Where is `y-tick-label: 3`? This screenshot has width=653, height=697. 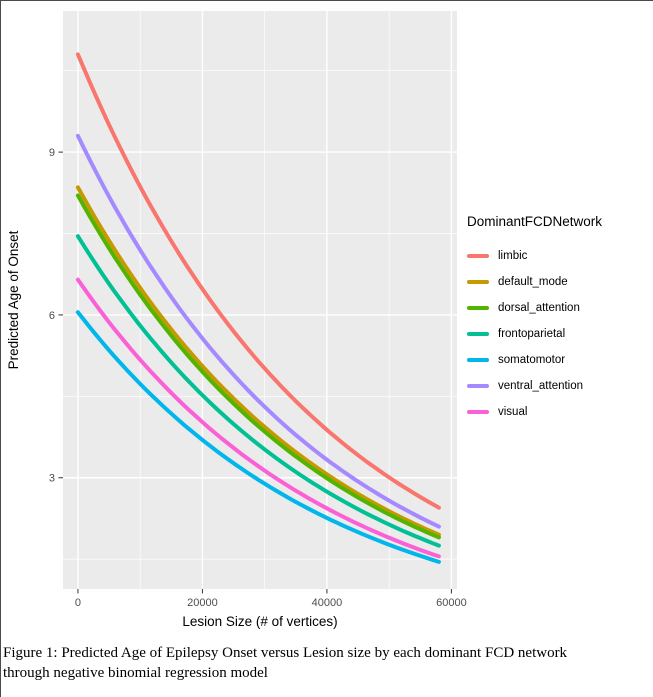 y-tick-label: 3 is located at coordinates (52, 479).